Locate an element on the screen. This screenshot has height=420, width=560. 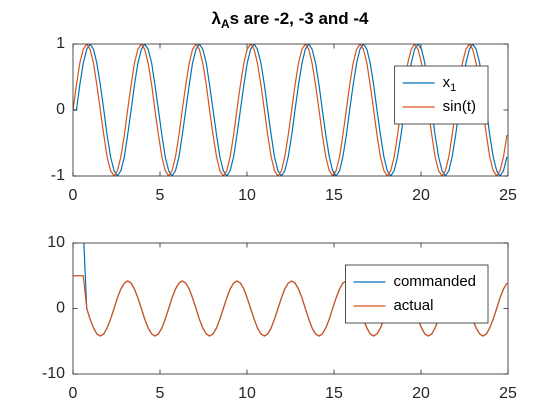
legend-label: commanded is located at coordinates (434, 281).